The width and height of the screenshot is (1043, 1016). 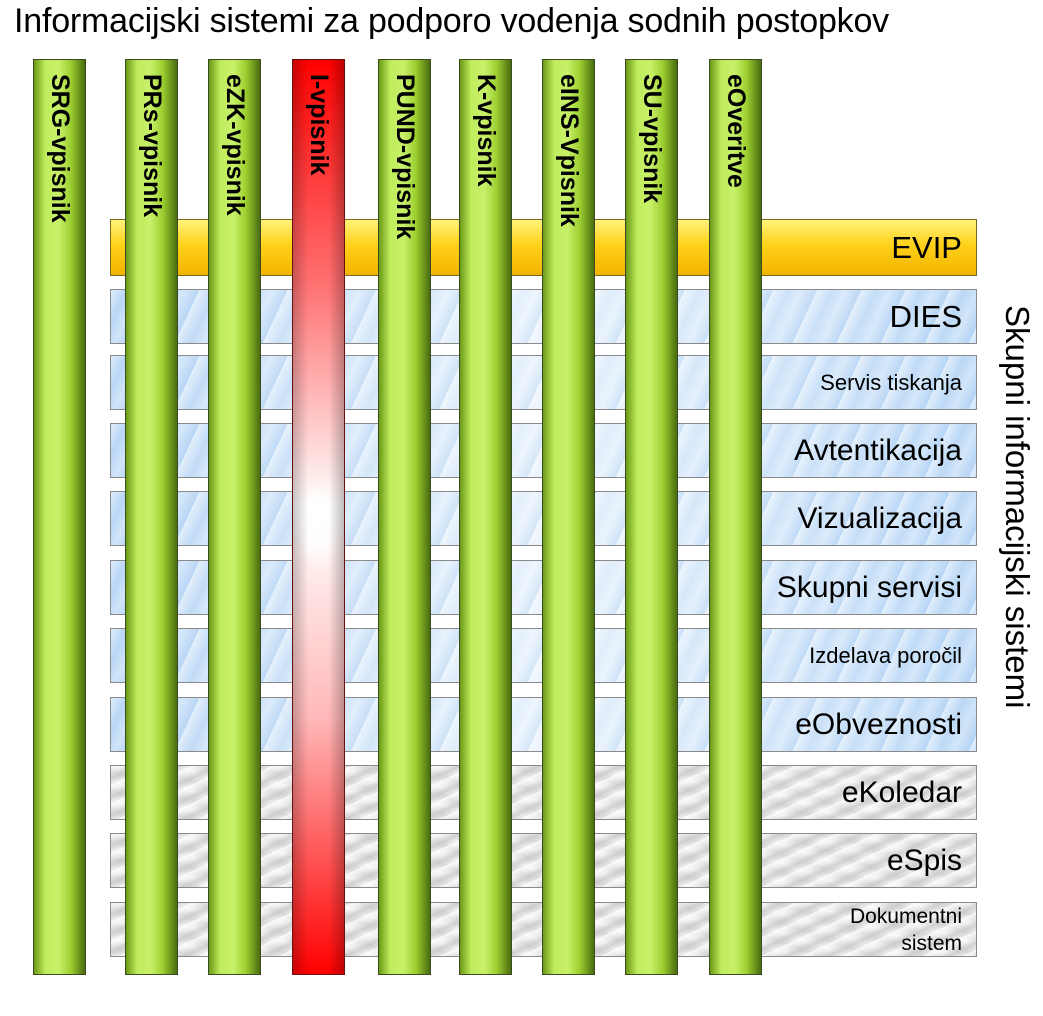 What do you see at coordinates (651, 517) in the screenshot?
I see `column-su-vpisnik: SU-vpisnik` at bounding box center [651, 517].